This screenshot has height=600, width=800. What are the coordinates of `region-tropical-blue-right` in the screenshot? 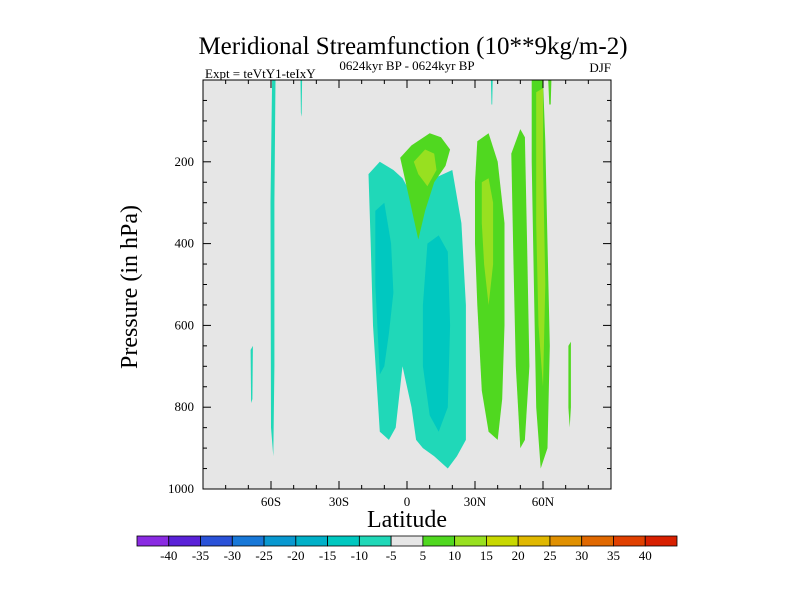 It's located at (436, 333).